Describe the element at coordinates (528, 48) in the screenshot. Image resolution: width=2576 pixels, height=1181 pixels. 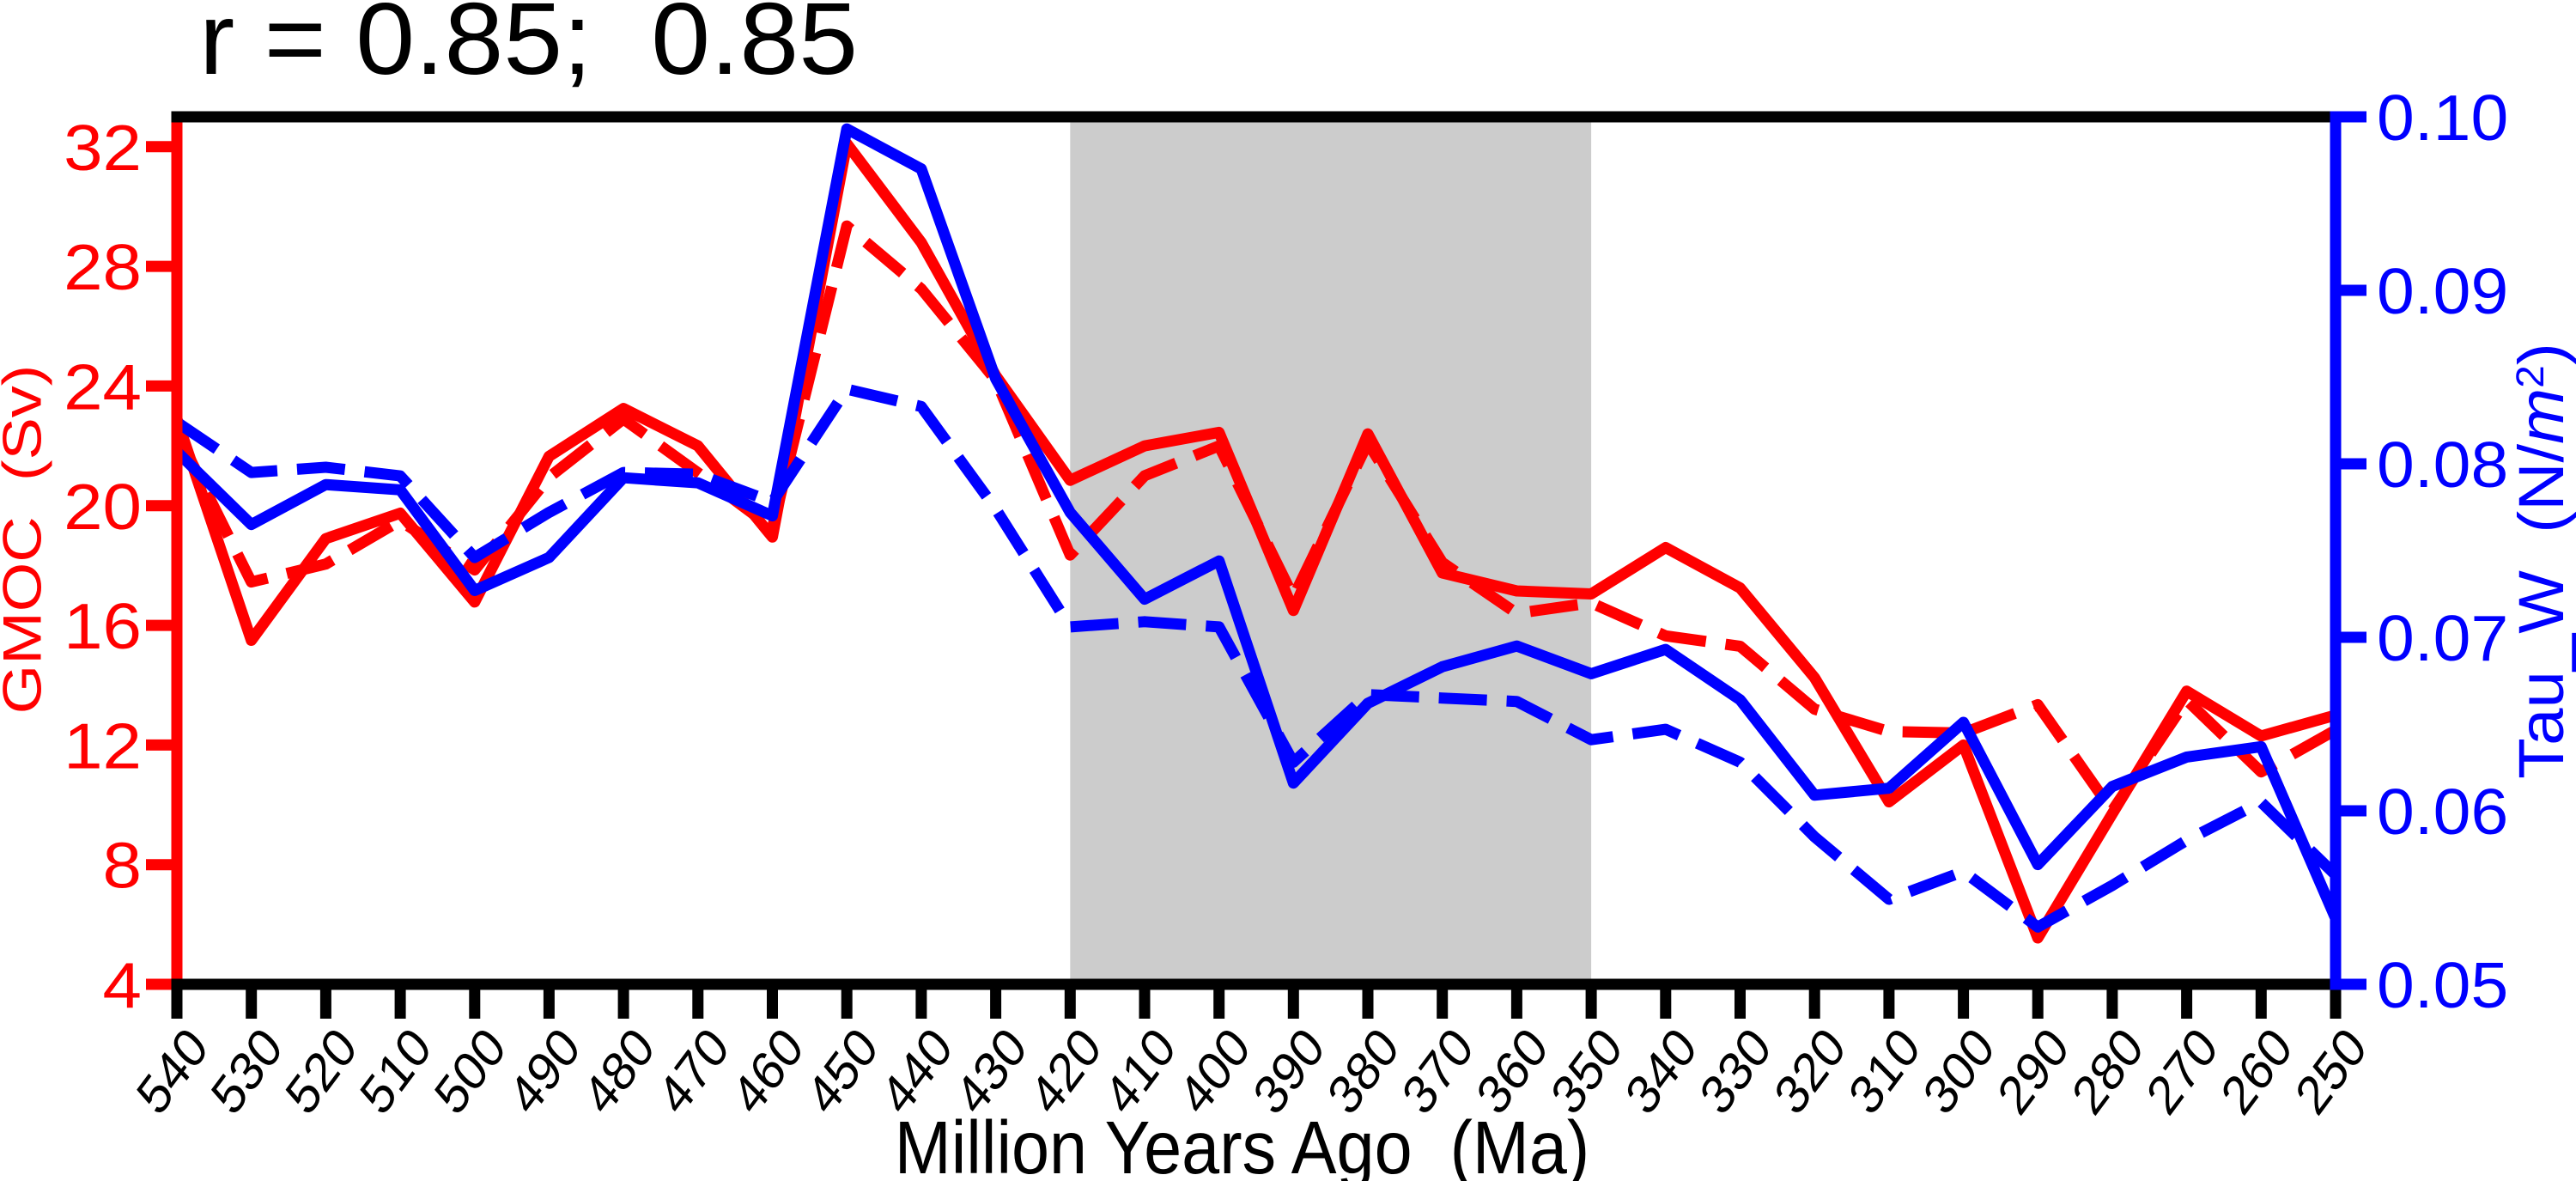
I see `svg-text: r = 0.85; 0.85` at that location.